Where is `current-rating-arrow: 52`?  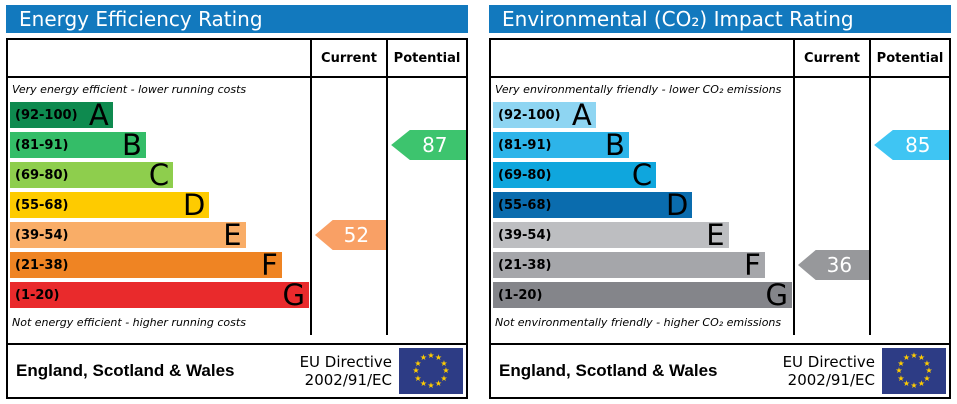 current-rating-arrow: 52 is located at coordinates (350, 235).